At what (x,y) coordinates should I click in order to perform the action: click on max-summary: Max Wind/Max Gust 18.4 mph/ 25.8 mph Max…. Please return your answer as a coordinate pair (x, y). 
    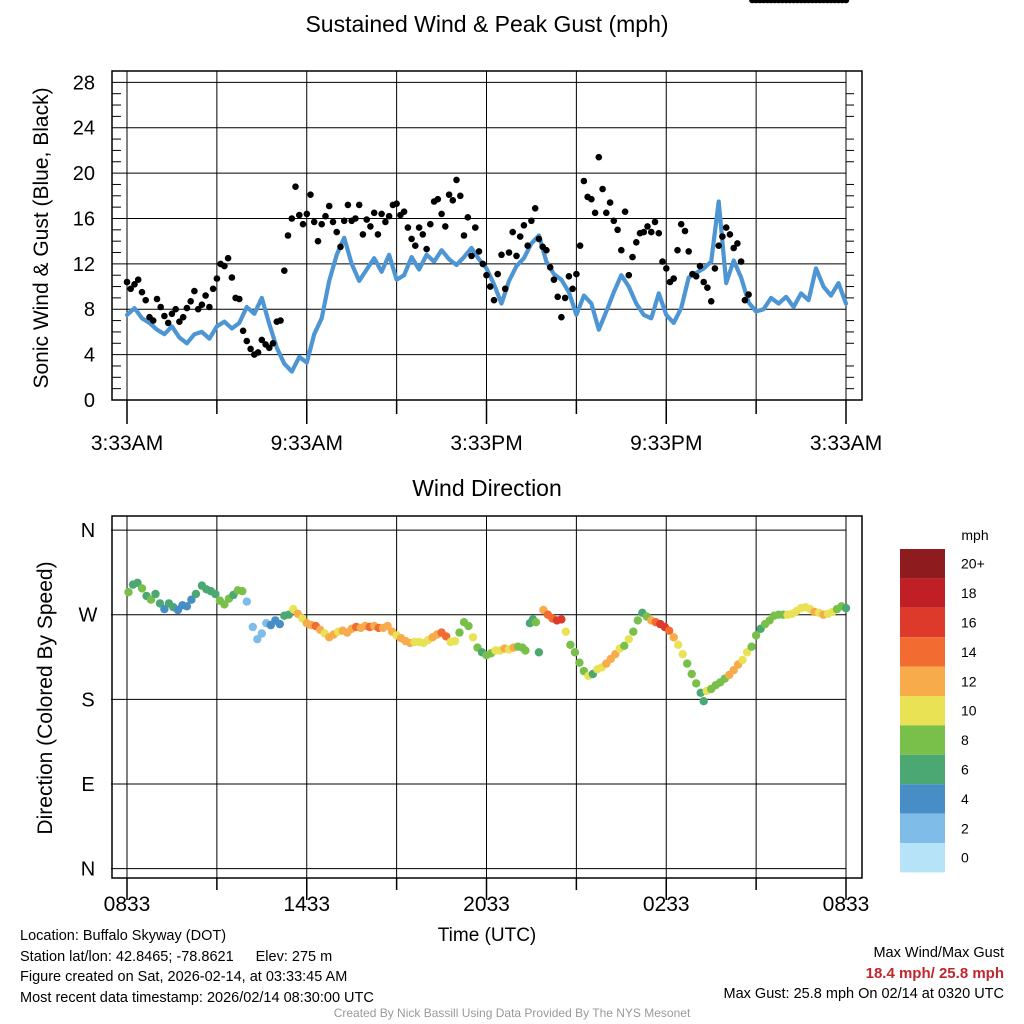
    Looking at the image, I should click on (864, 974).